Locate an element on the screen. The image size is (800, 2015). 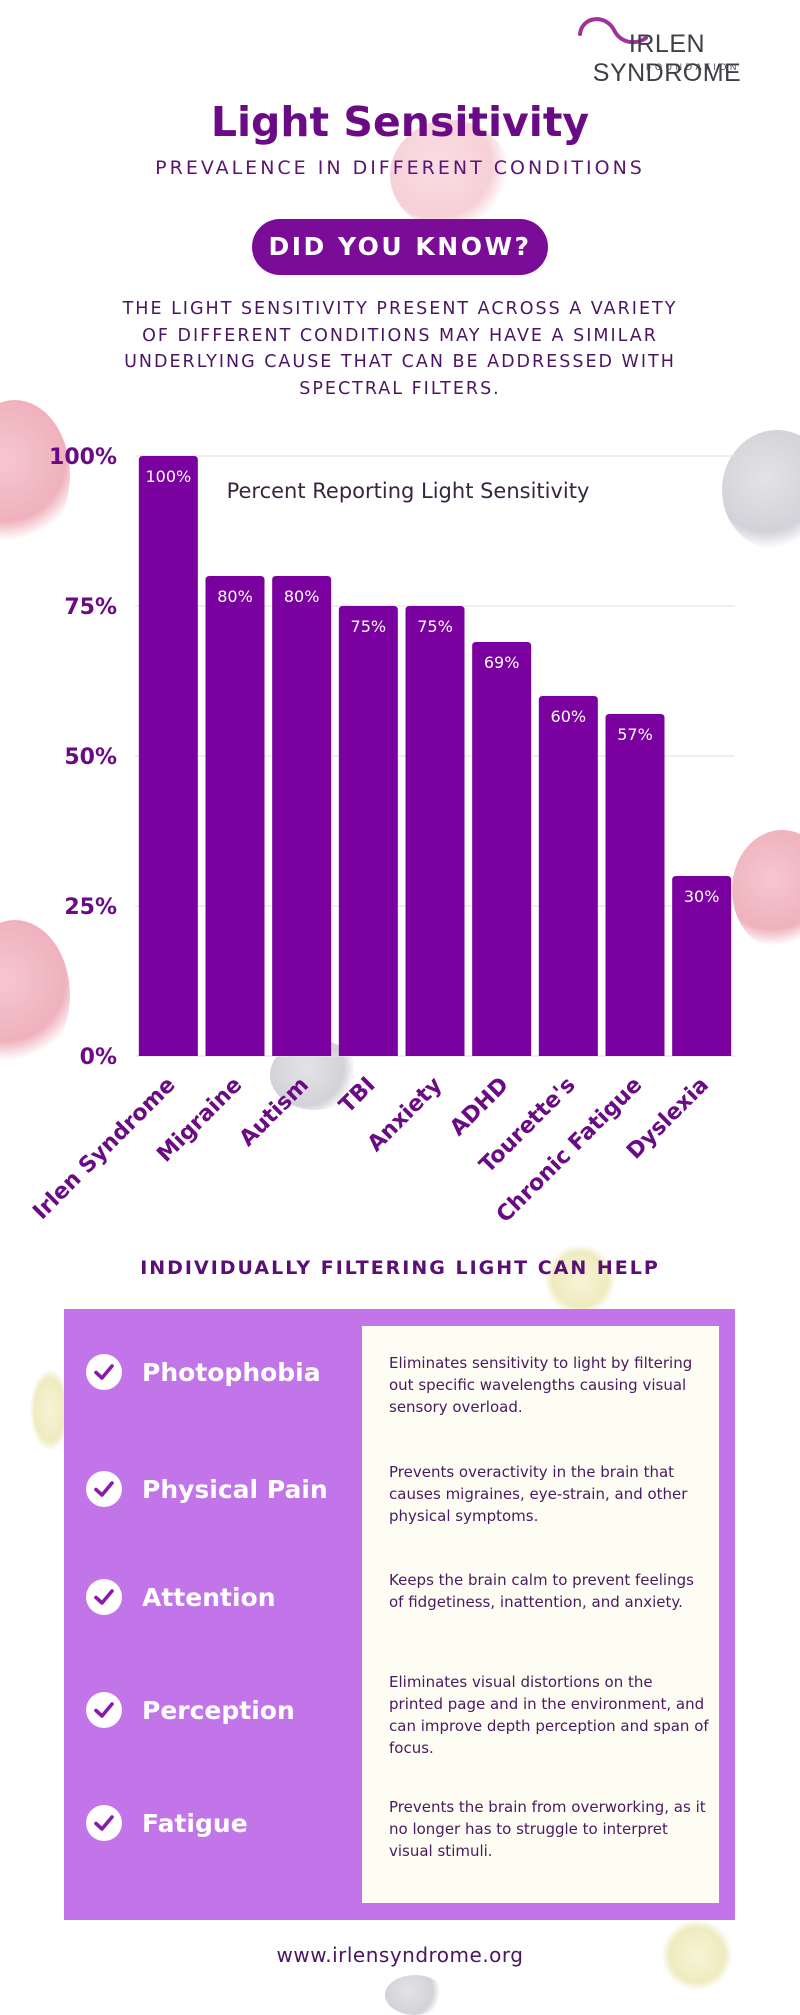
benefit-item-physical-pain: Physical Pain is located at coordinates (207, 1489).